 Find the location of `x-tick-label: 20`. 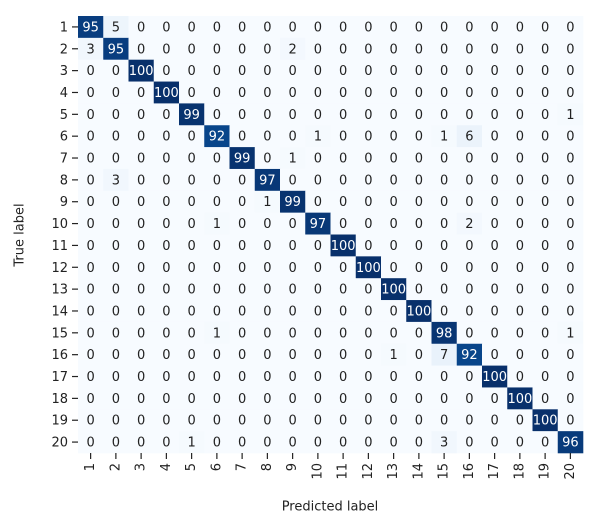

x-tick-label: 20 is located at coordinates (570, 471).